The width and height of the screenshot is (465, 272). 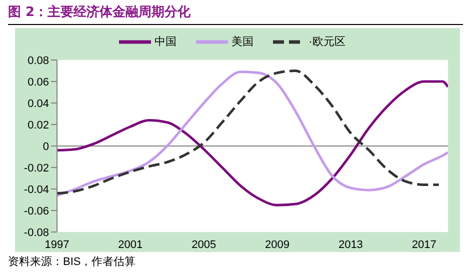 I want to click on y-tick-label: -0.02, so click(x=36, y=168).